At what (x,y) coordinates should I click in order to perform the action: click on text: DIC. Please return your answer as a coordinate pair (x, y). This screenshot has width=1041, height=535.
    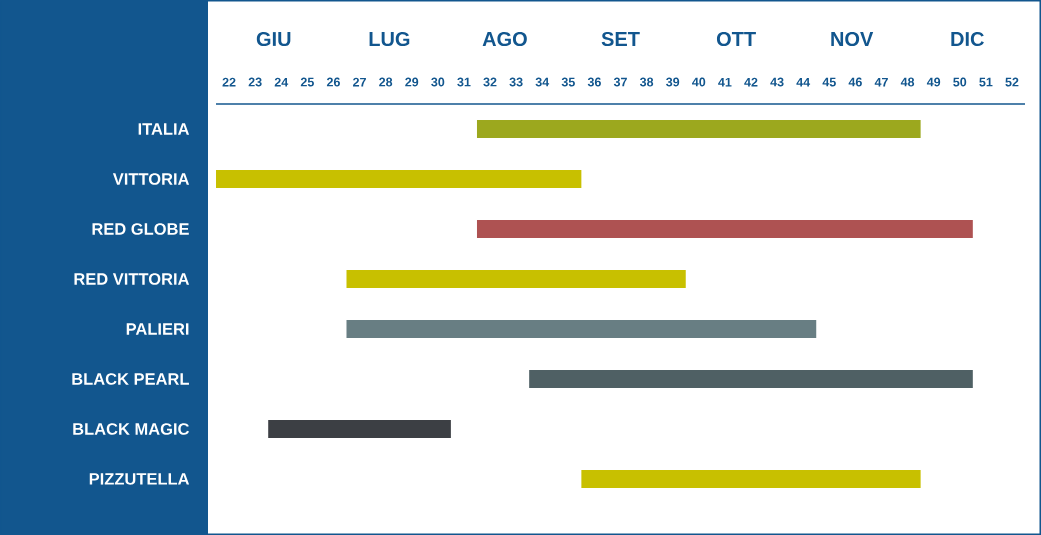
    Looking at the image, I should click on (967, 39).